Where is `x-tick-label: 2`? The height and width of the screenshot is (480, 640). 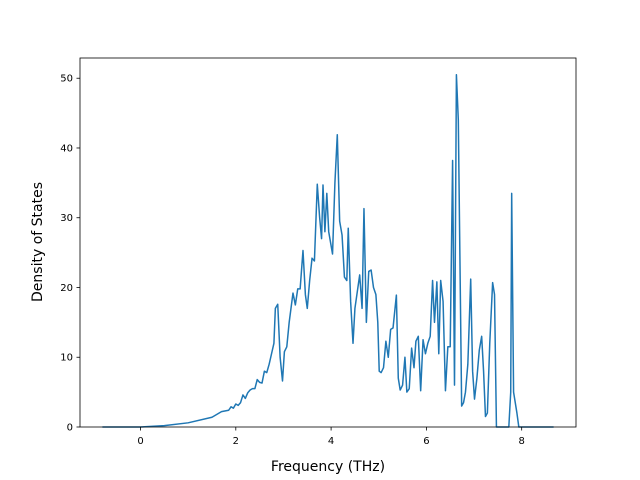 x-tick-label: 2 is located at coordinates (236, 441).